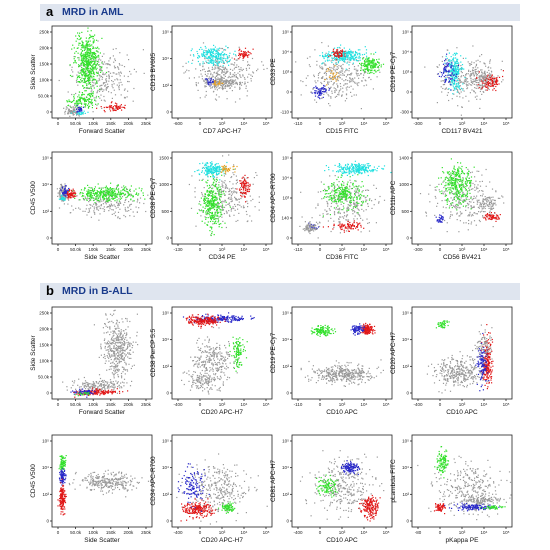 The width and height of the screenshot is (550, 550). I want to click on y-axis-label: CD13 BV605, so click(153, 72).